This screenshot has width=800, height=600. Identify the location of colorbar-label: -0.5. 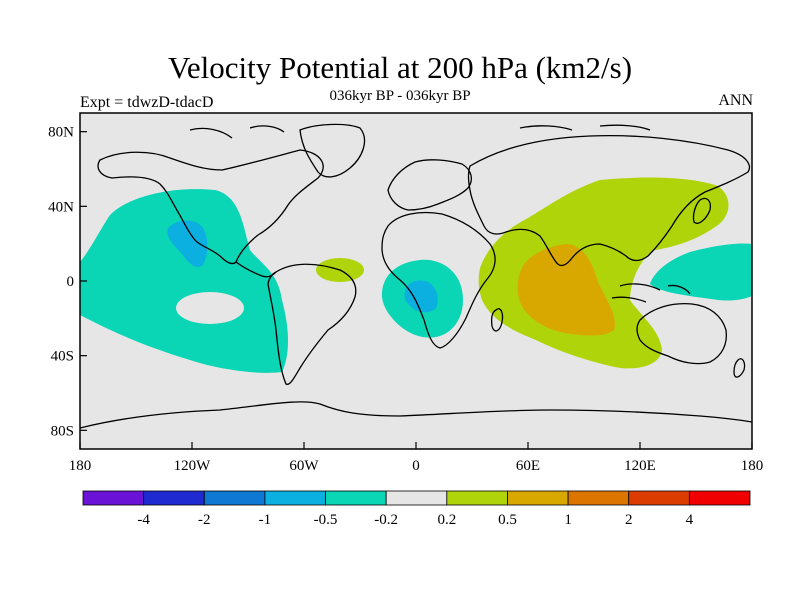
(326, 520).